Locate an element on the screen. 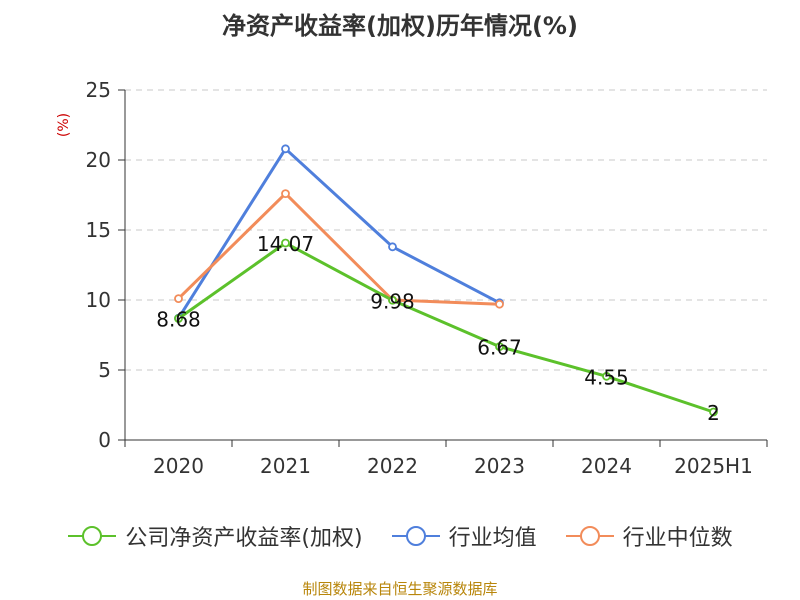  data-label: 9.98 is located at coordinates (392, 301).